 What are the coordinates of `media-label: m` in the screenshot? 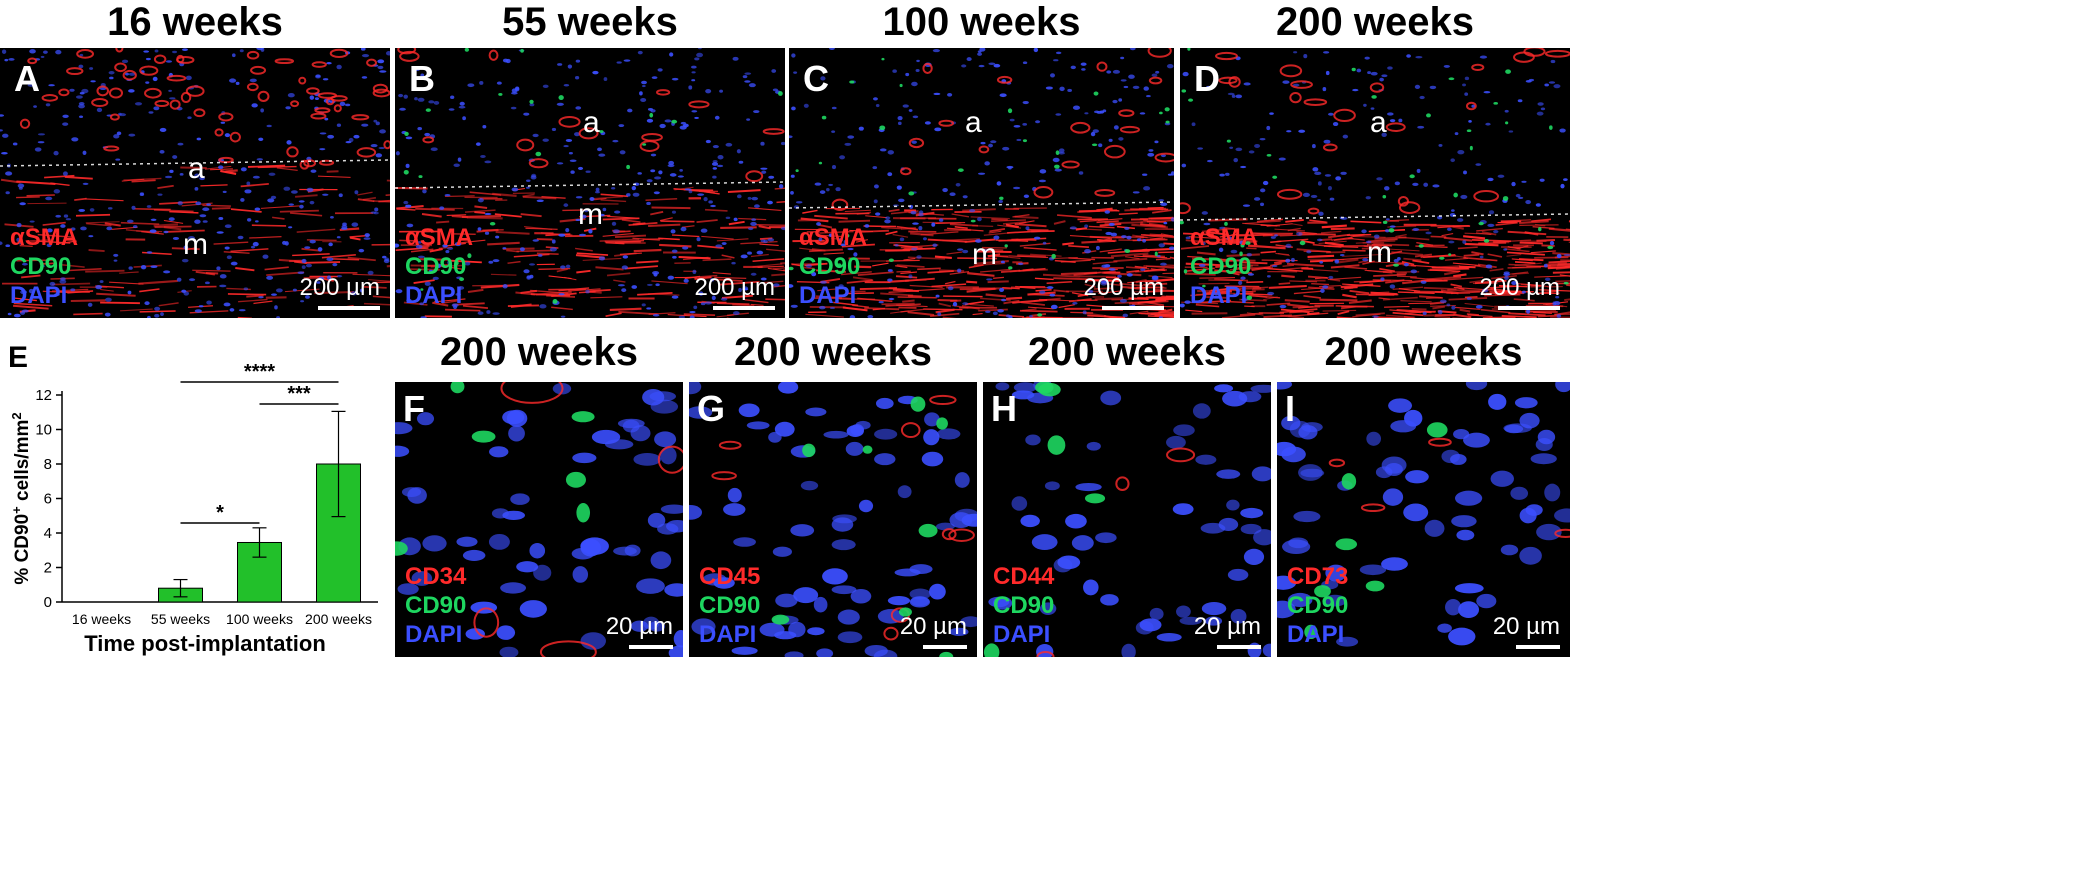 It's located at (590, 214).